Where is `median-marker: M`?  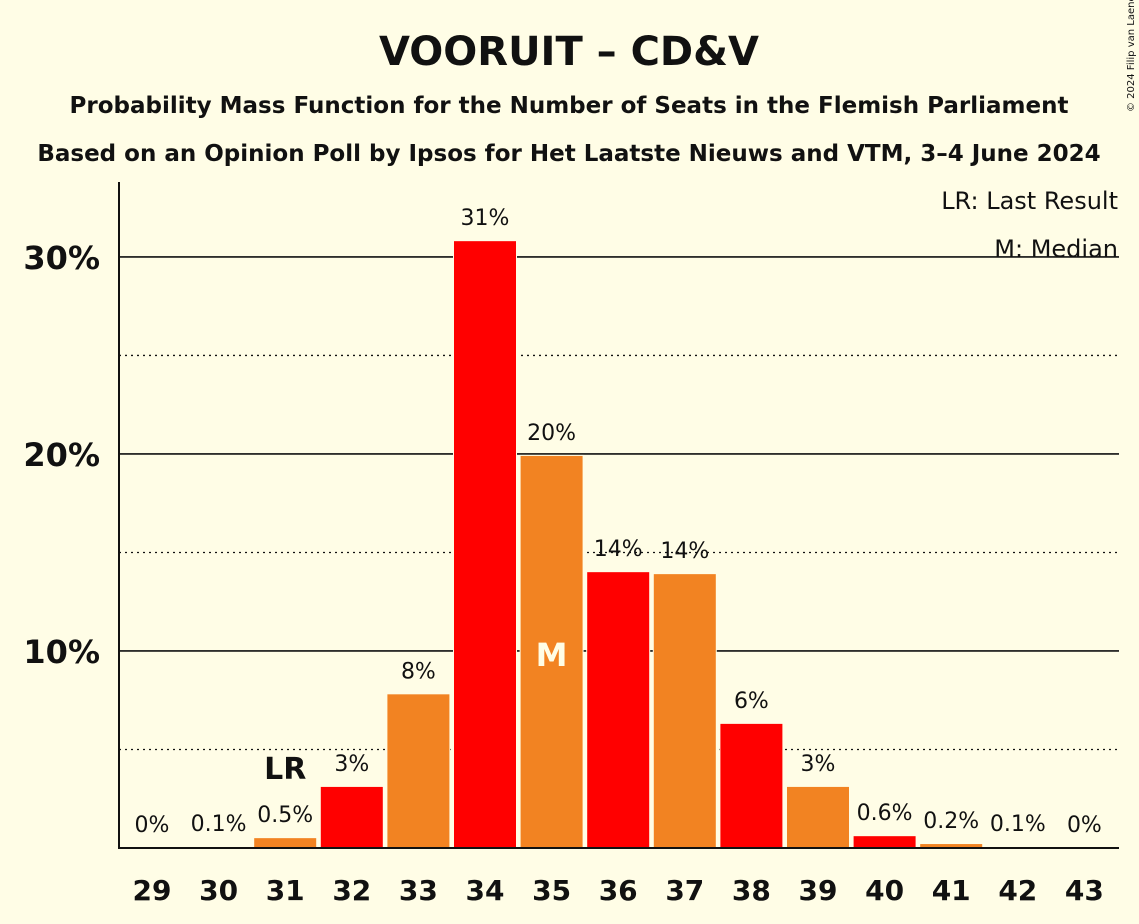
median-marker: M is located at coordinates (552, 655).